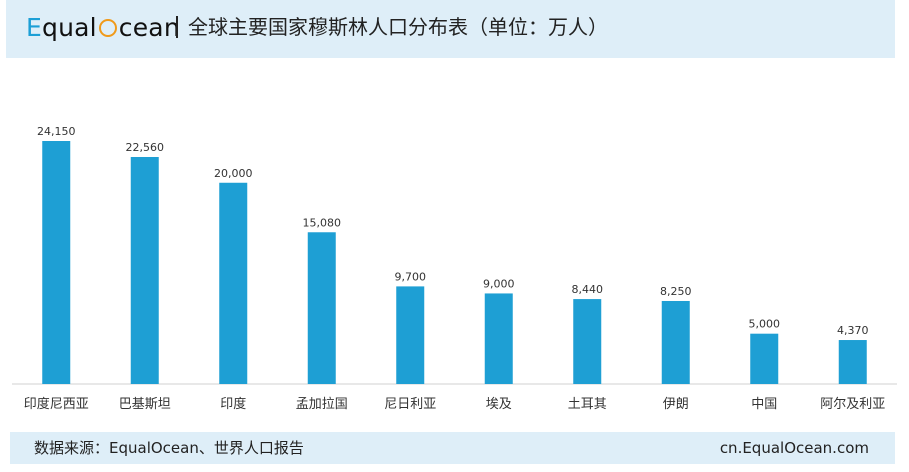  I want to click on data-label: 5,000, so click(765, 324).